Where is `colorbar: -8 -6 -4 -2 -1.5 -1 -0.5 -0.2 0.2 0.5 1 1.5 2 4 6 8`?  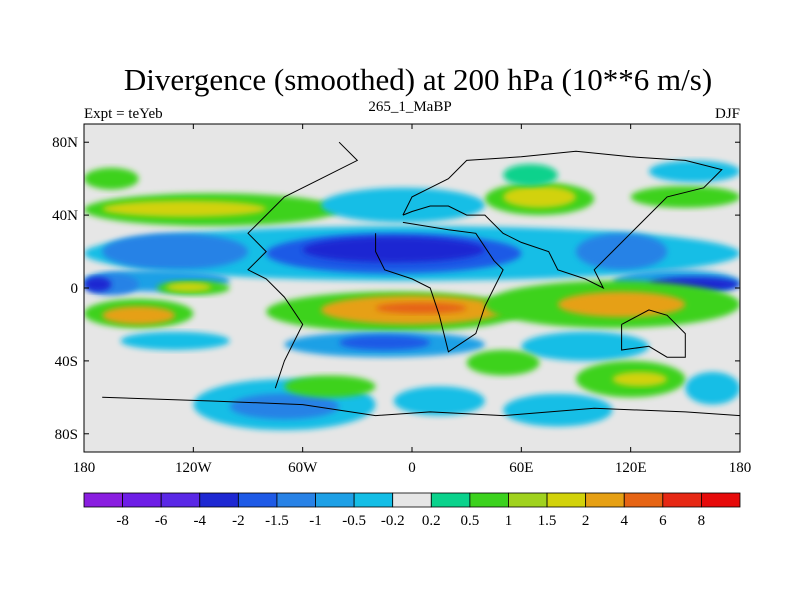
colorbar: -8 -6 -4 -2 -1.5 -1 -0.5 -0.2 0.2 0.5 1 1.5 2 4 6 8 is located at coordinates (412, 510).